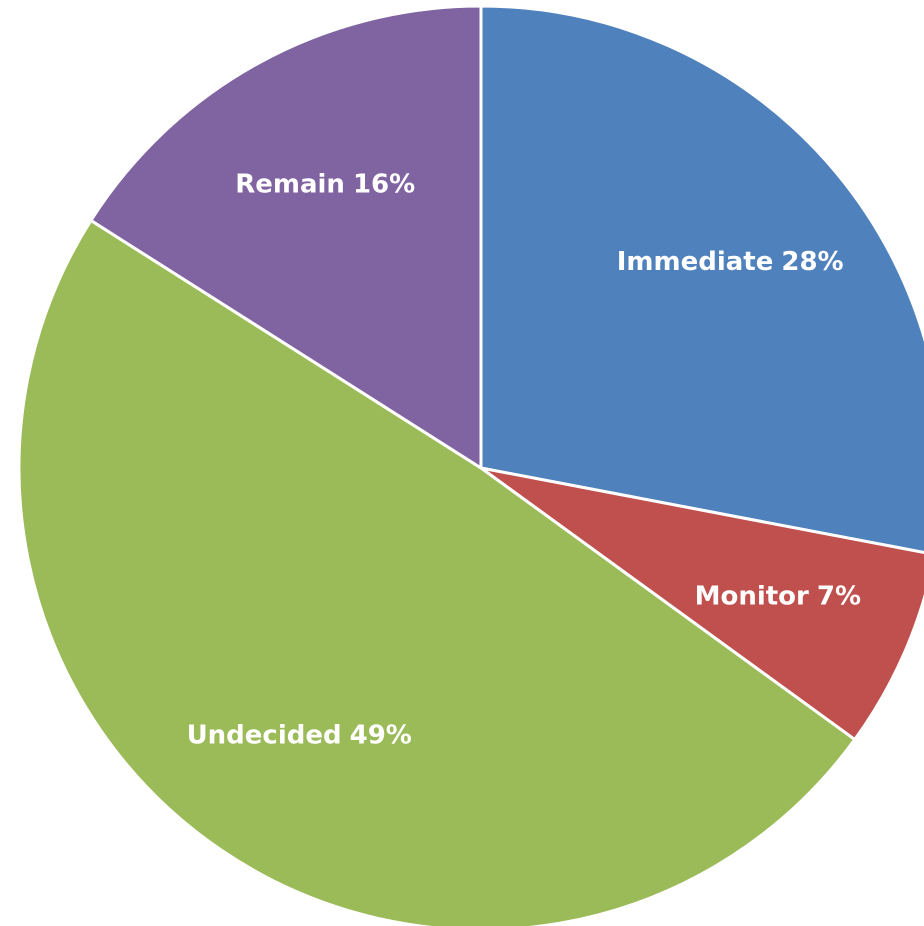  I want to click on value-label: 16%, so click(384, 184).